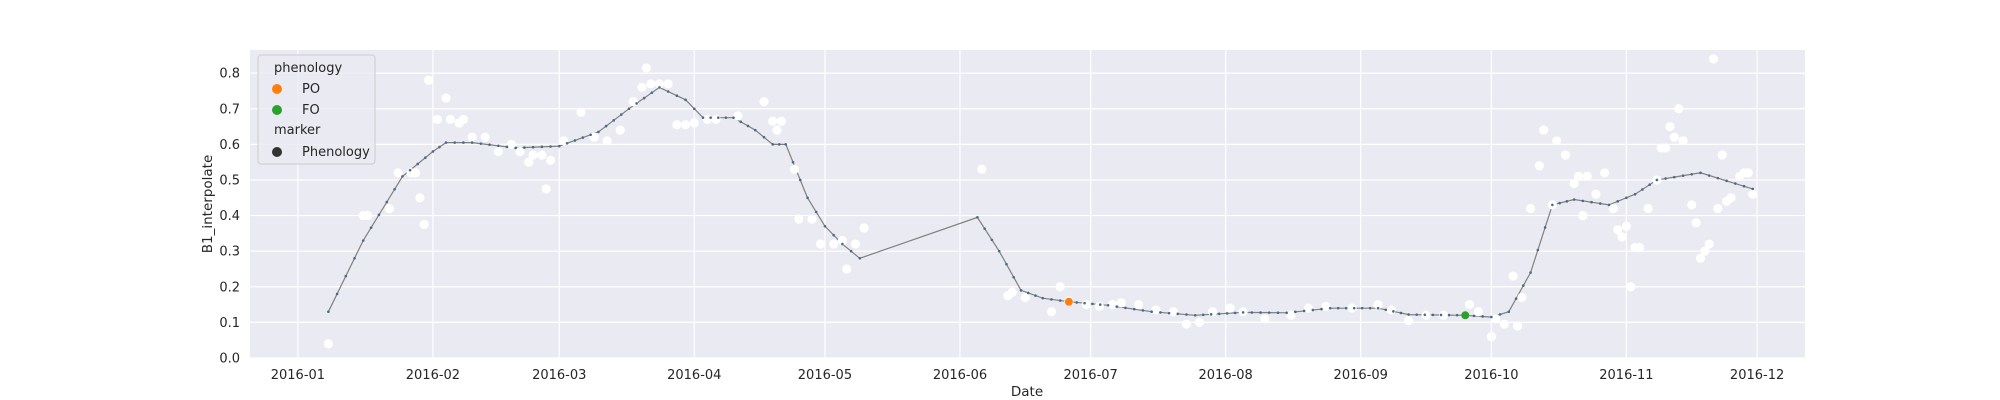 This screenshot has height=400, width=2000. I want to click on x-tick-label: 2016-10, so click(1491, 375).